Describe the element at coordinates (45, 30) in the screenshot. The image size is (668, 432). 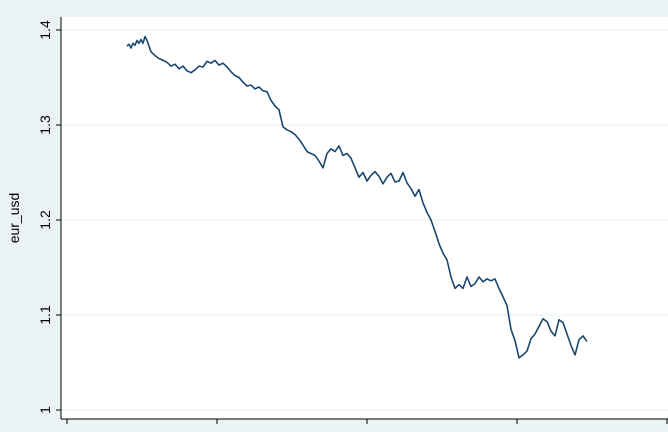
I see `y-tick-label: 1.4` at that location.